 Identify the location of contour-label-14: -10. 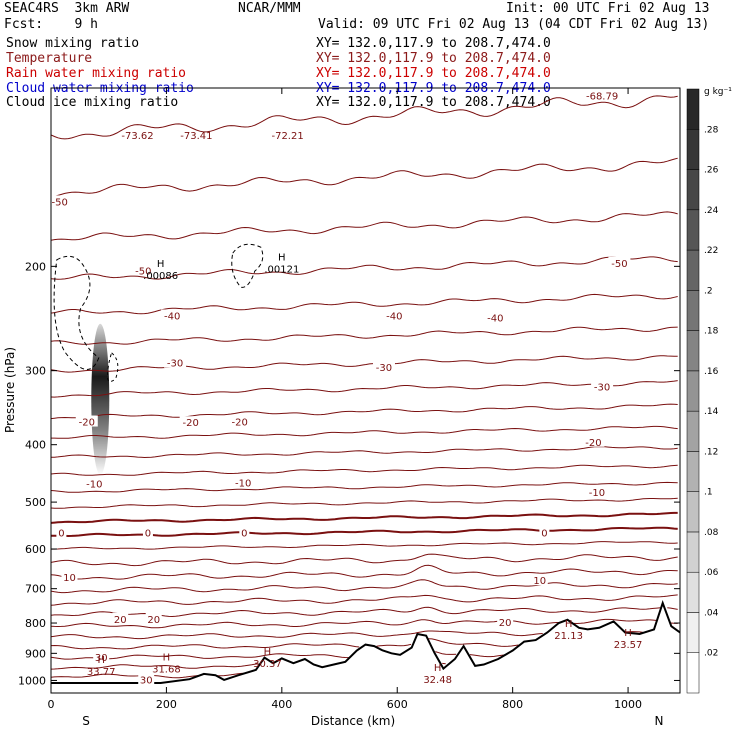
(243, 483).